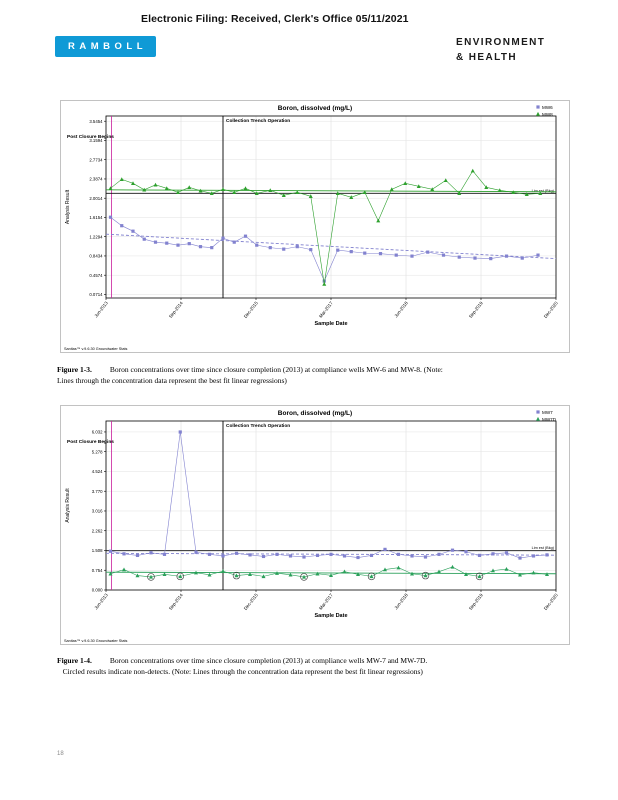  Describe the element at coordinates (97, 491) in the screenshot. I see `y-tick-label: 3.770` at that location.